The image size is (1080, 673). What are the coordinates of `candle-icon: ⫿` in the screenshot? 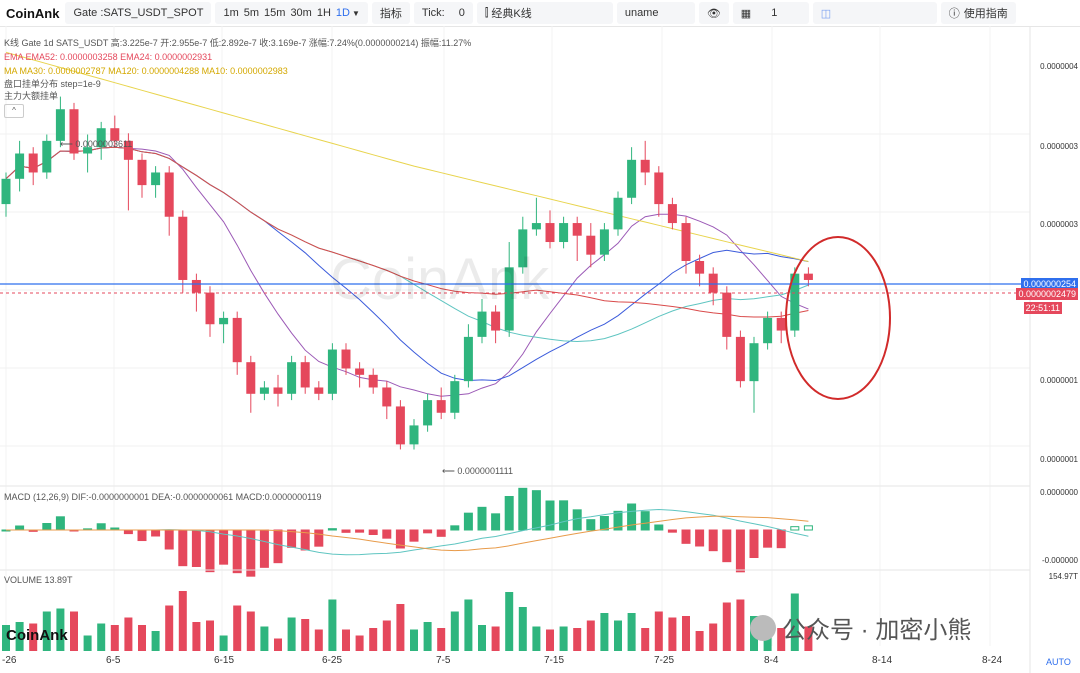 It's located at (486, 12).